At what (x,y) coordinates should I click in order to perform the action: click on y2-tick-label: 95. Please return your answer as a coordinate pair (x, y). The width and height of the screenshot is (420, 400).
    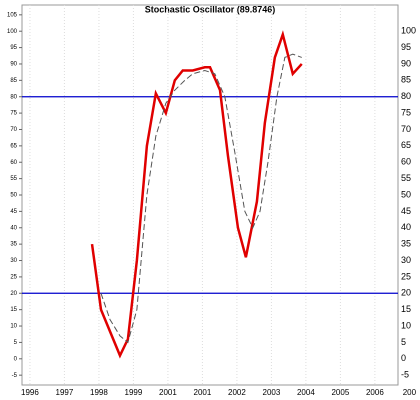
    Looking at the image, I should click on (406, 47).